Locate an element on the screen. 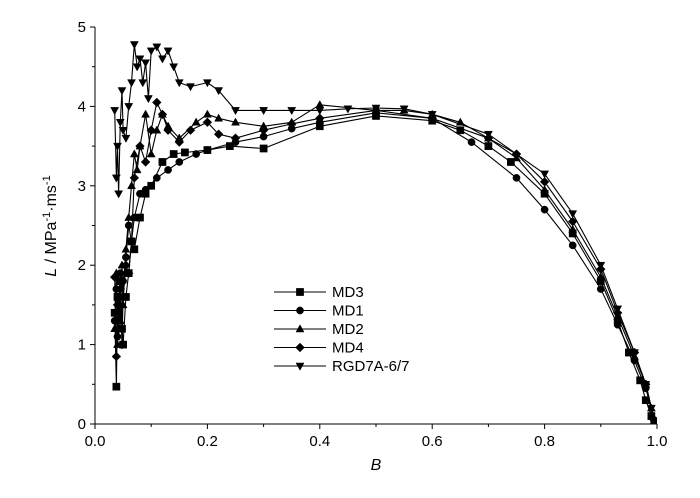  x-axis-title: B is located at coordinates (376, 465).